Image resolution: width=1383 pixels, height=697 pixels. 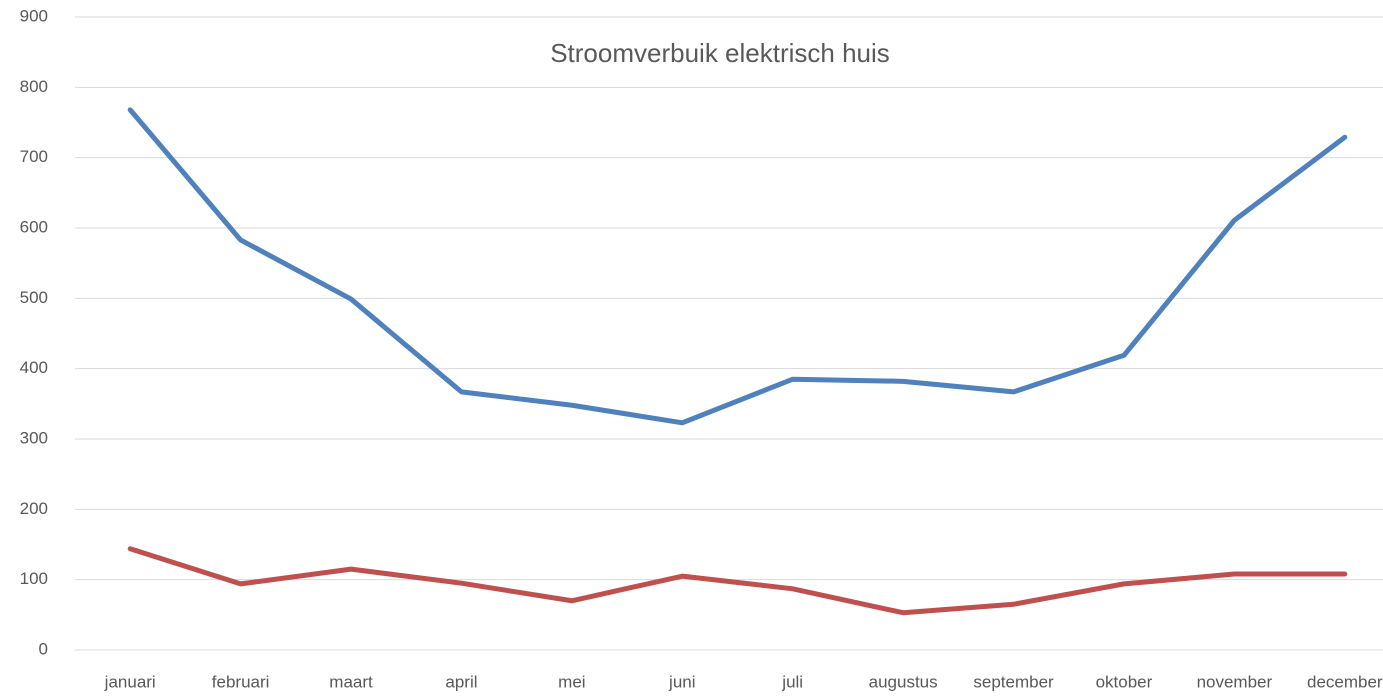 I want to click on x-tick-label: februari, so click(x=241, y=681).